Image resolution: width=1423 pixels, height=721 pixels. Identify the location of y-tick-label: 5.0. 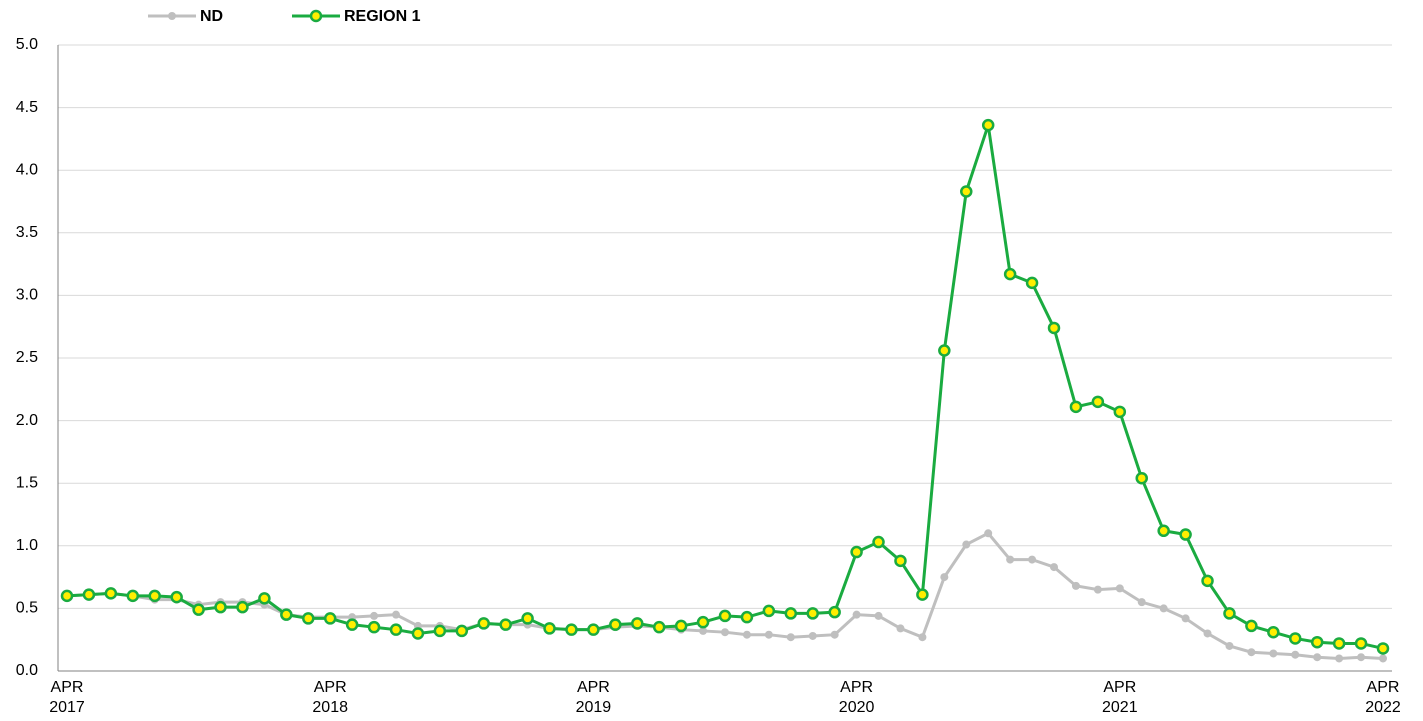
(27, 44).